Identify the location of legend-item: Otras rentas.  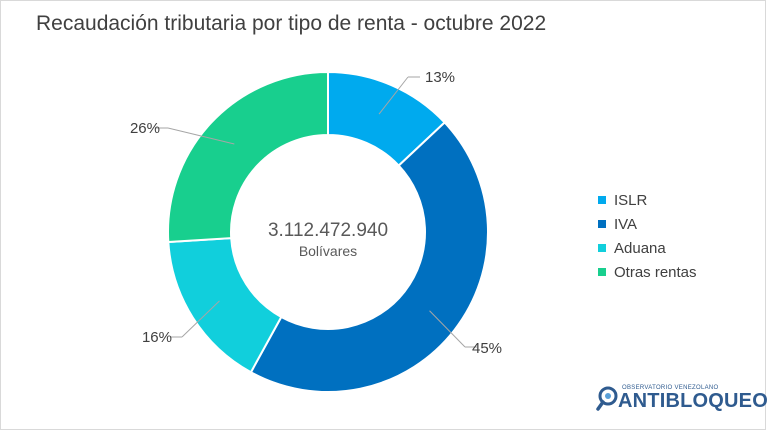
(647, 272).